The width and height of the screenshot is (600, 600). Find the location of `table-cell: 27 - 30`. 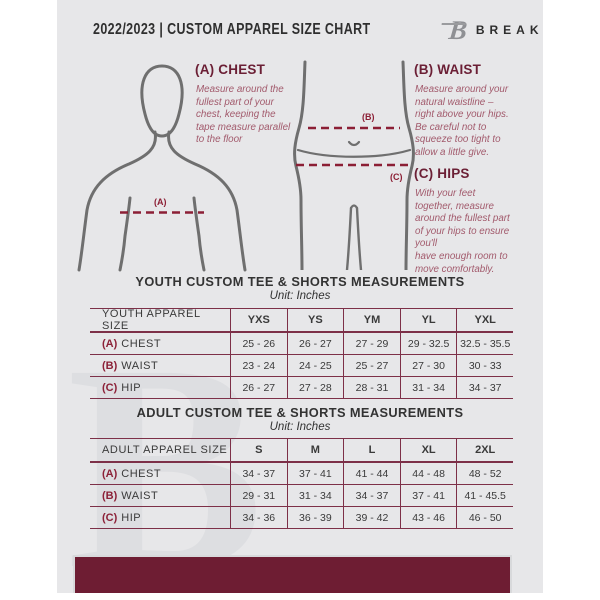

table-cell: 27 - 30 is located at coordinates (428, 366).